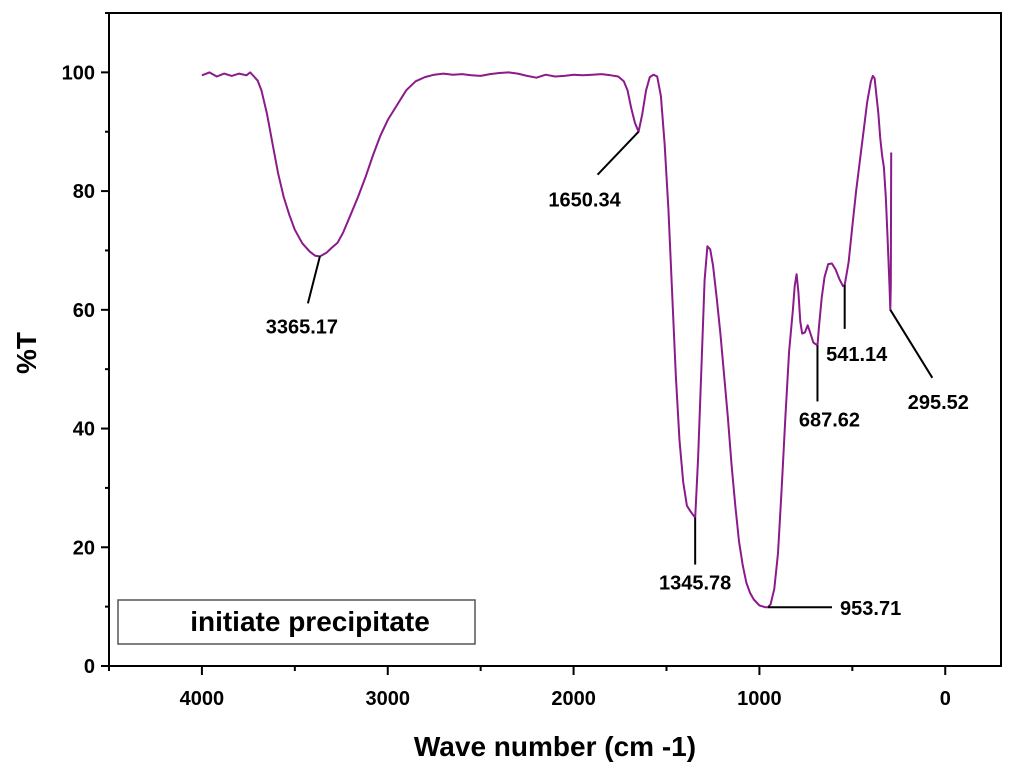 Image resolution: width=1024 pixels, height=777 pixels. I want to click on y-tick-label: 80, so click(84, 192).